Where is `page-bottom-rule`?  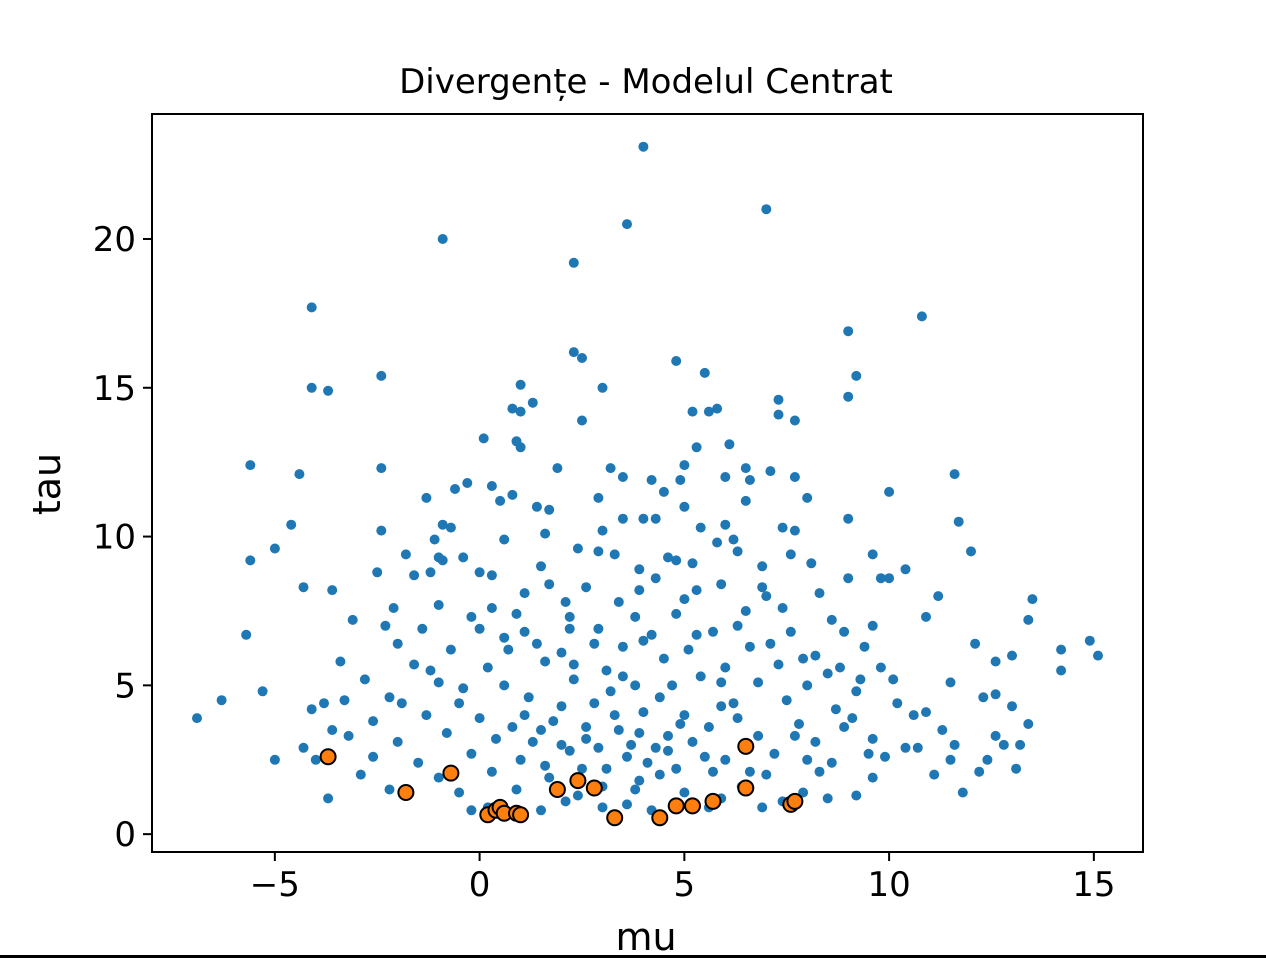
page-bottom-rule is located at coordinates (633, 956).